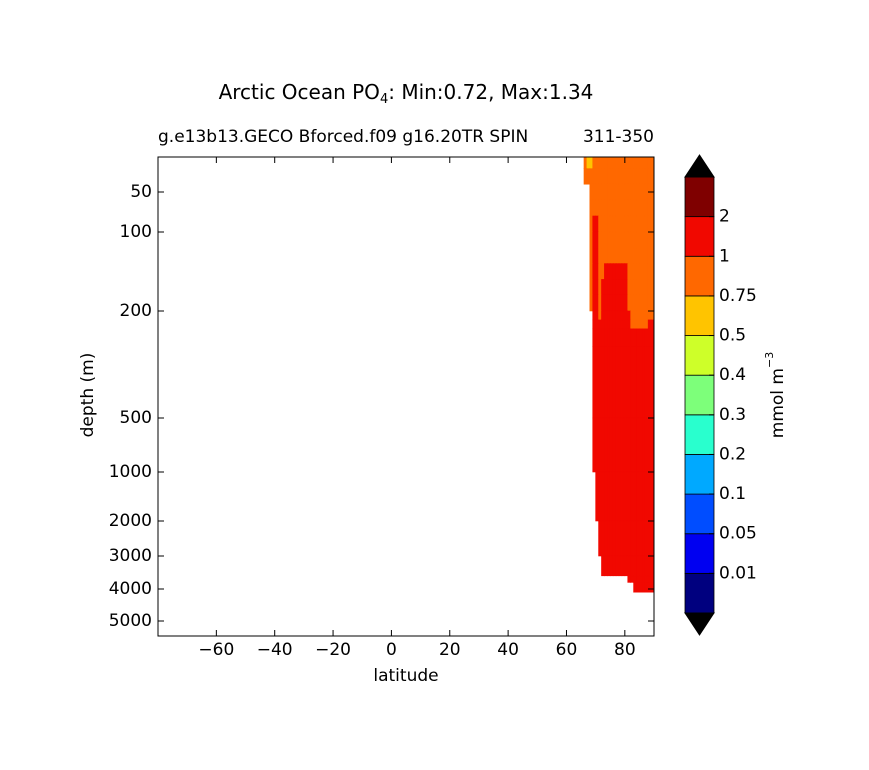 This screenshot has height=770, width=869. Describe the element at coordinates (130, 472) in the screenshot. I see `y-tick-label: 1000` at that location.